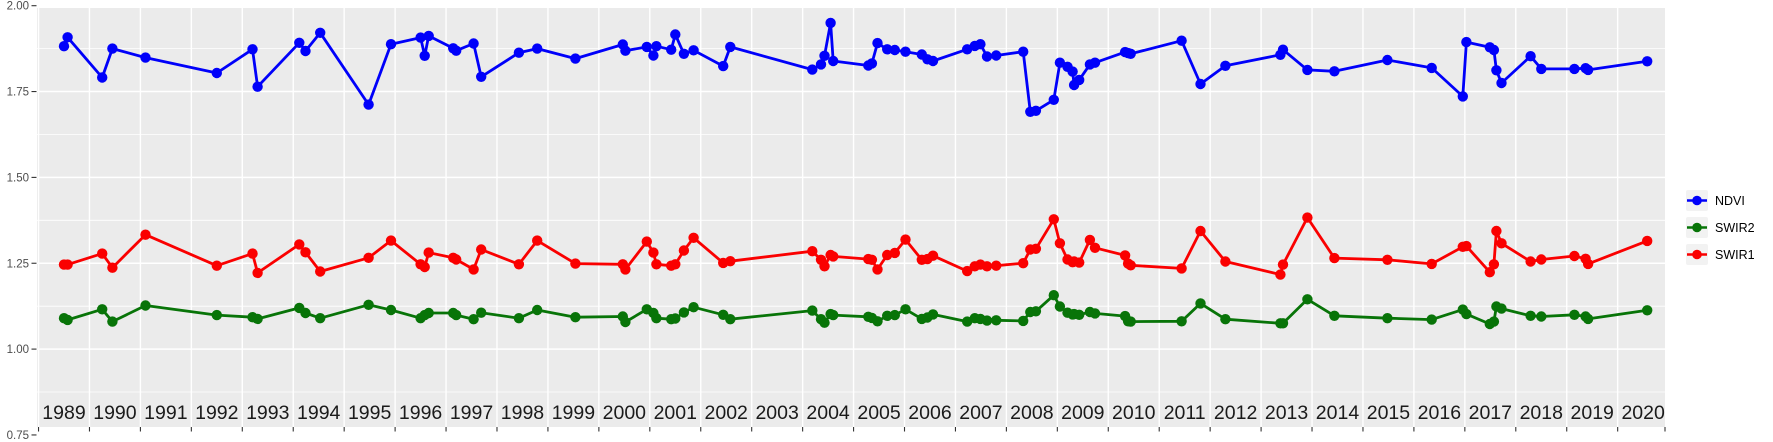  What do you see at coordinates (1697, 227) in the screenshot?
I see `legend-key-glyph-icon` at bounding box center [1697, 227].